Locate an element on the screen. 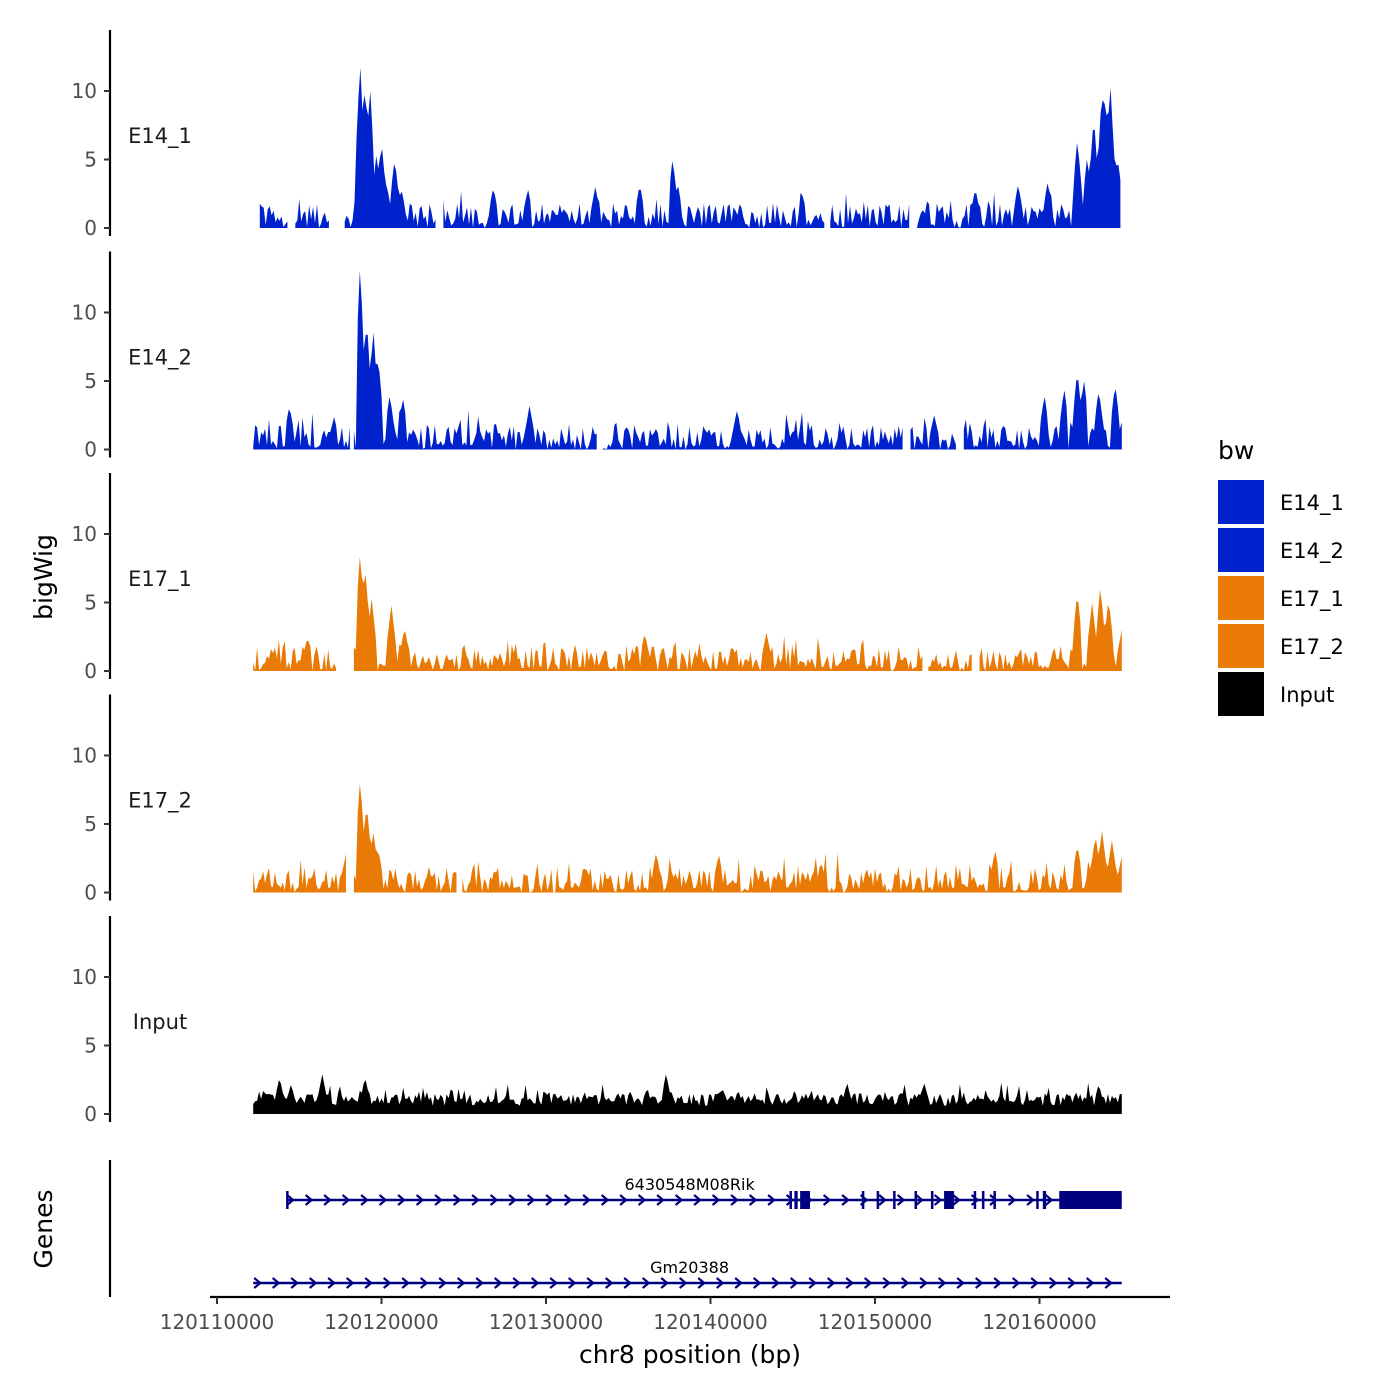 This screenshot has width=1400, height=1400. track-E17_2: 0 5 10 E17_2 is located at coordinates (597, 799).